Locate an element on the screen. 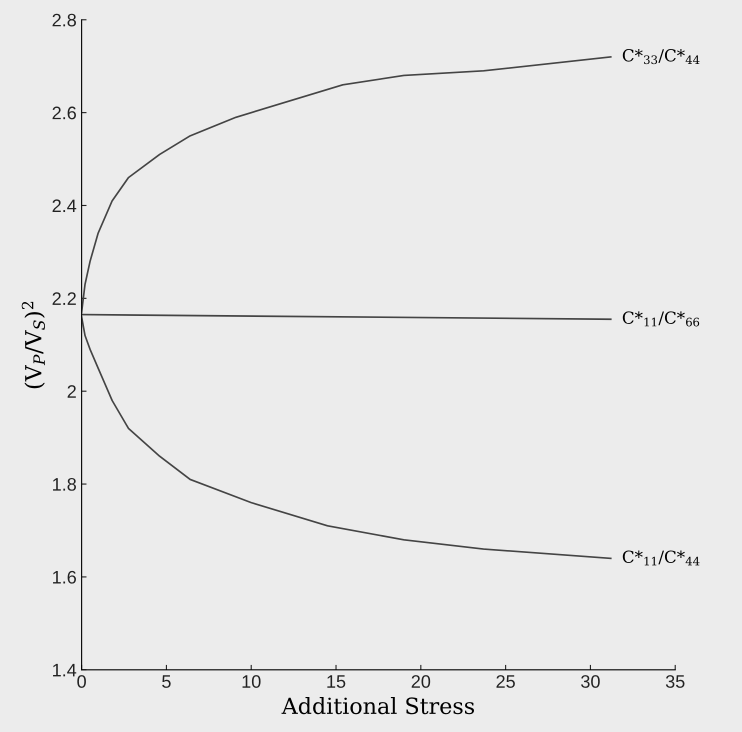  y-tick-label: 2.6 is located at coordinates (64, 113).